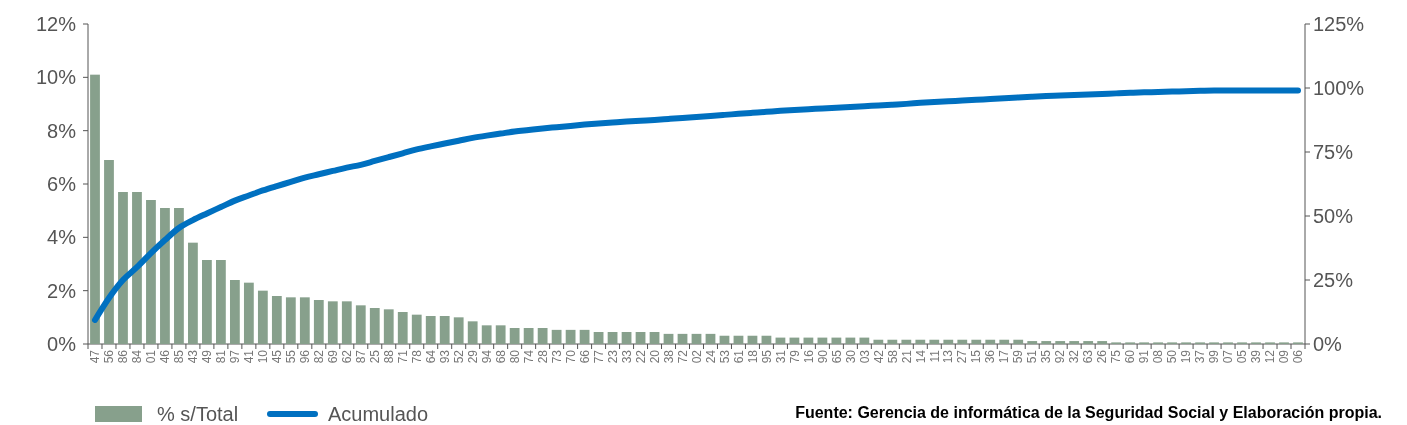 The image size is (1407, 425). Describe the element at coordinates (920, 356) in the screenshot. I see `x-tick-label: 14` at that location.